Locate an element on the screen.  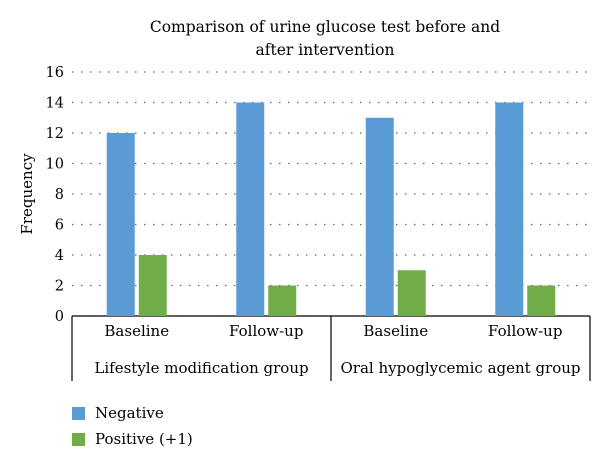
y-tick-label: 14 is located at coordinates (55, 104).